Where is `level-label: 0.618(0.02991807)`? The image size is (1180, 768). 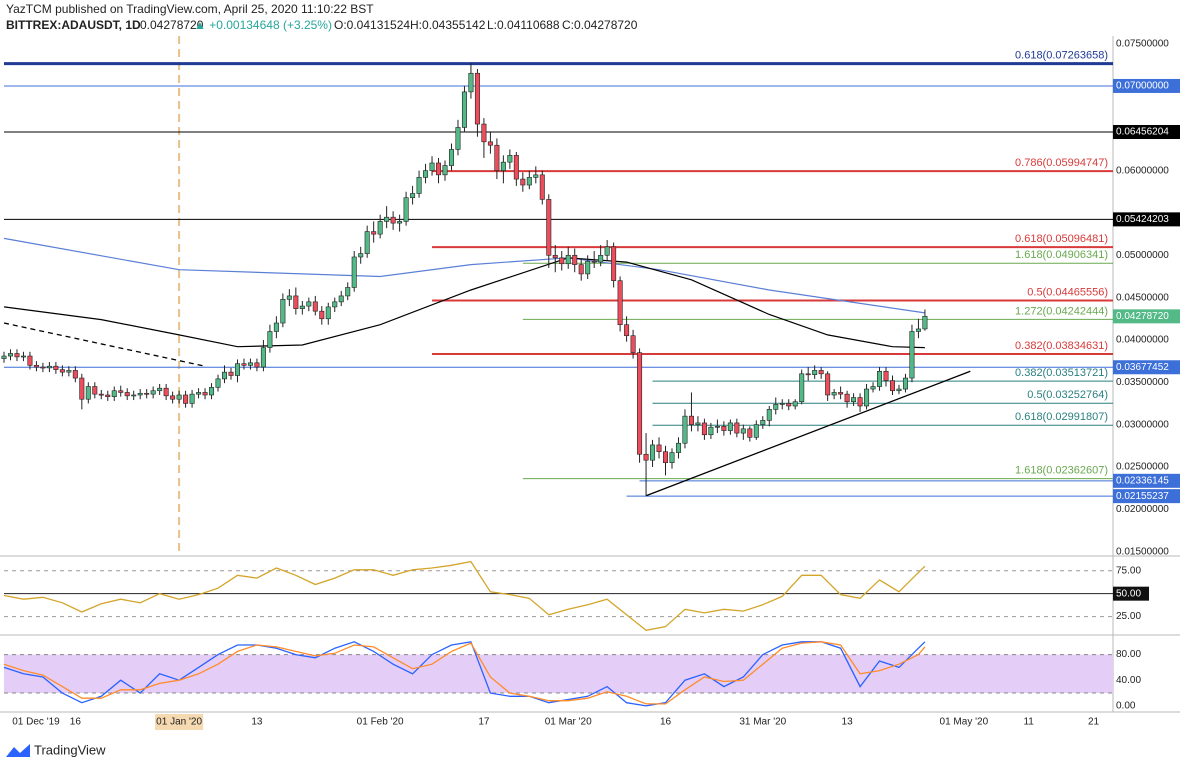
level-label: 0.618(0.02991807) is located at coordinates (1061, 417).